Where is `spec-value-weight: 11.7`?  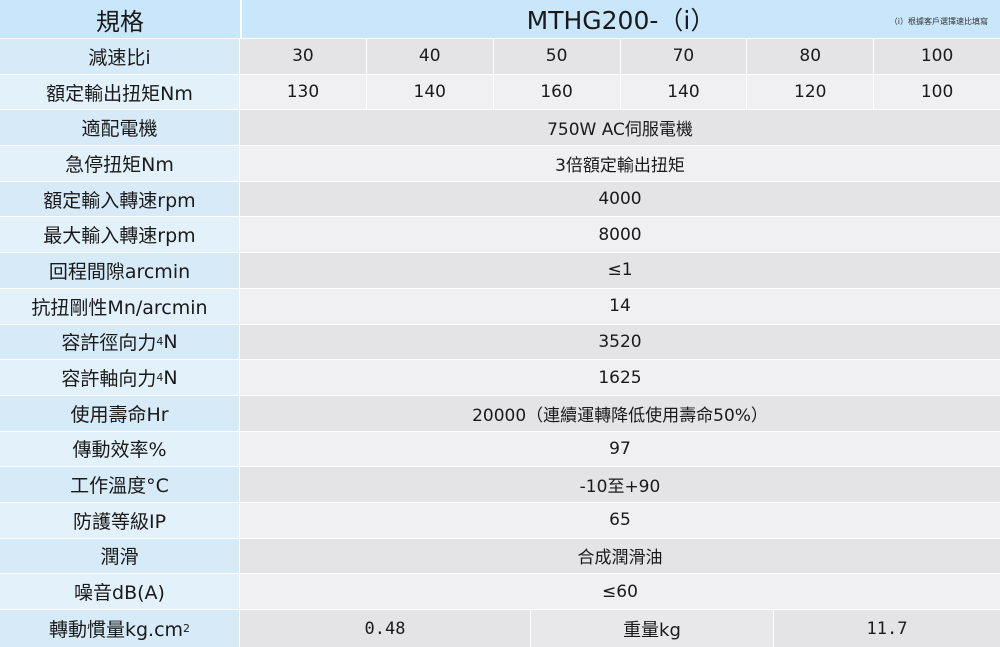
spec-value-weight: 11.7 is located at coordinates (887, 628).